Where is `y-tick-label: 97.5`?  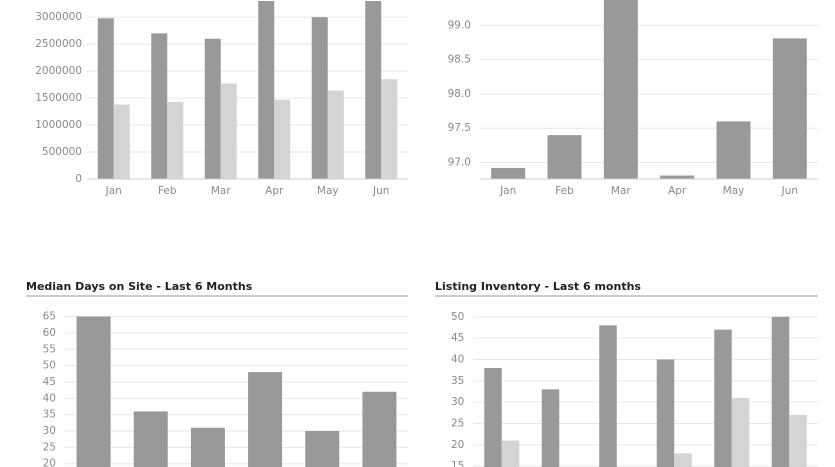 y-tick-label: 97.5 is located at coordinates (459, 128).